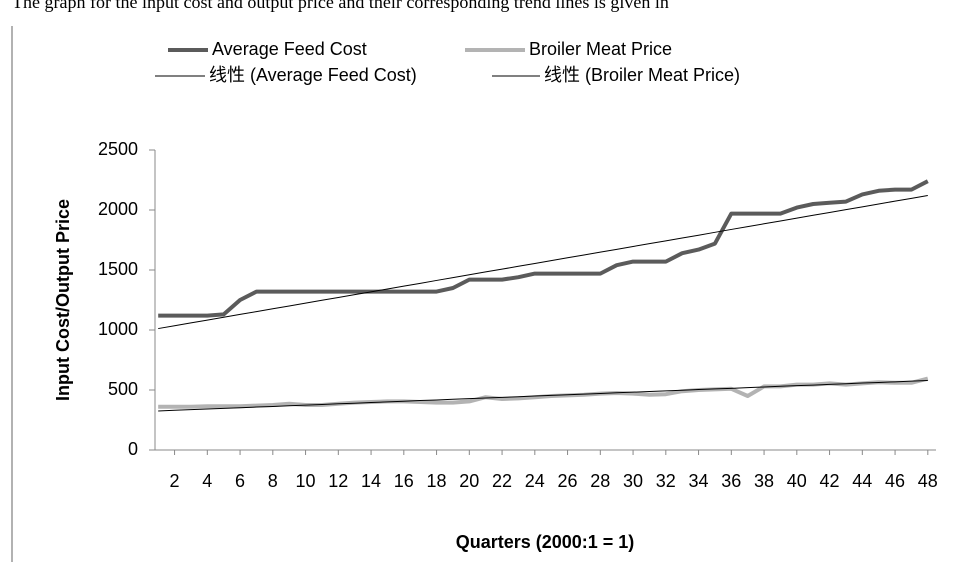 The image size is (957, 562). Describe the element at coordinates (830, 481) in the screenshot. I see `x-tick-label: 42` at that location.